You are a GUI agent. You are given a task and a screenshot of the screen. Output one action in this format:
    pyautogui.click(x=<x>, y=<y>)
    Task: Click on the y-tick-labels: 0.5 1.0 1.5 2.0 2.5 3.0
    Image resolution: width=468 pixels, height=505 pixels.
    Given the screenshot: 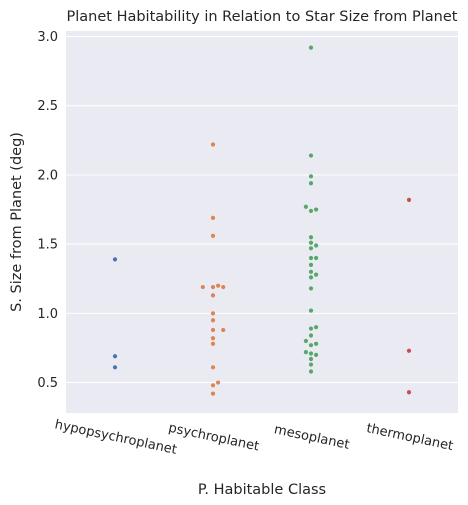 What is the action you would take?
    pyautogui.click(x=47, y=210)
    